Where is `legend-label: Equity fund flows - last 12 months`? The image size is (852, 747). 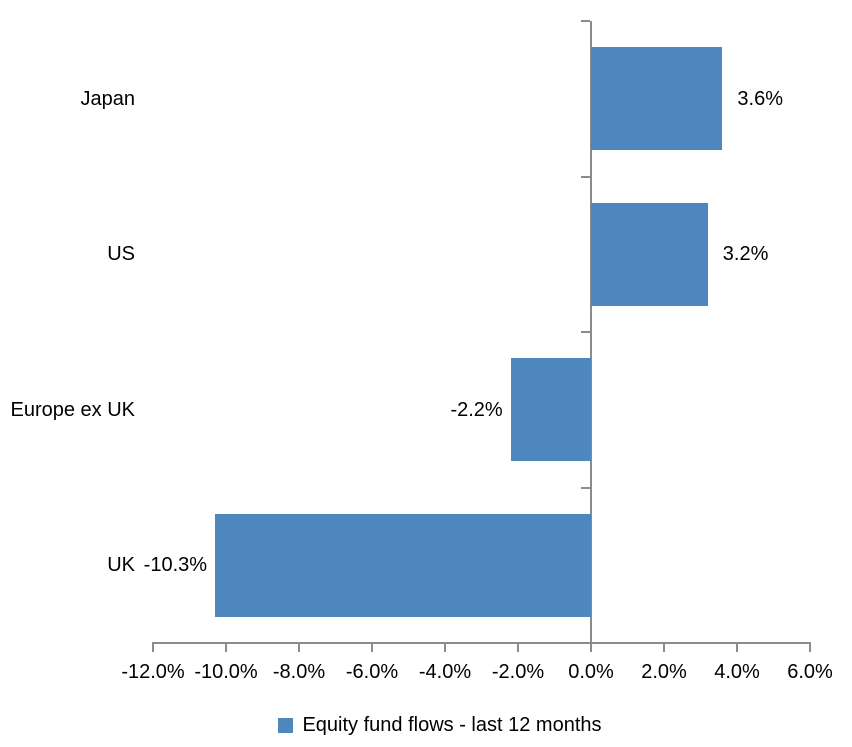
legend-label: Equity fund flows - last 12 months is located at coordinates (452, 725).